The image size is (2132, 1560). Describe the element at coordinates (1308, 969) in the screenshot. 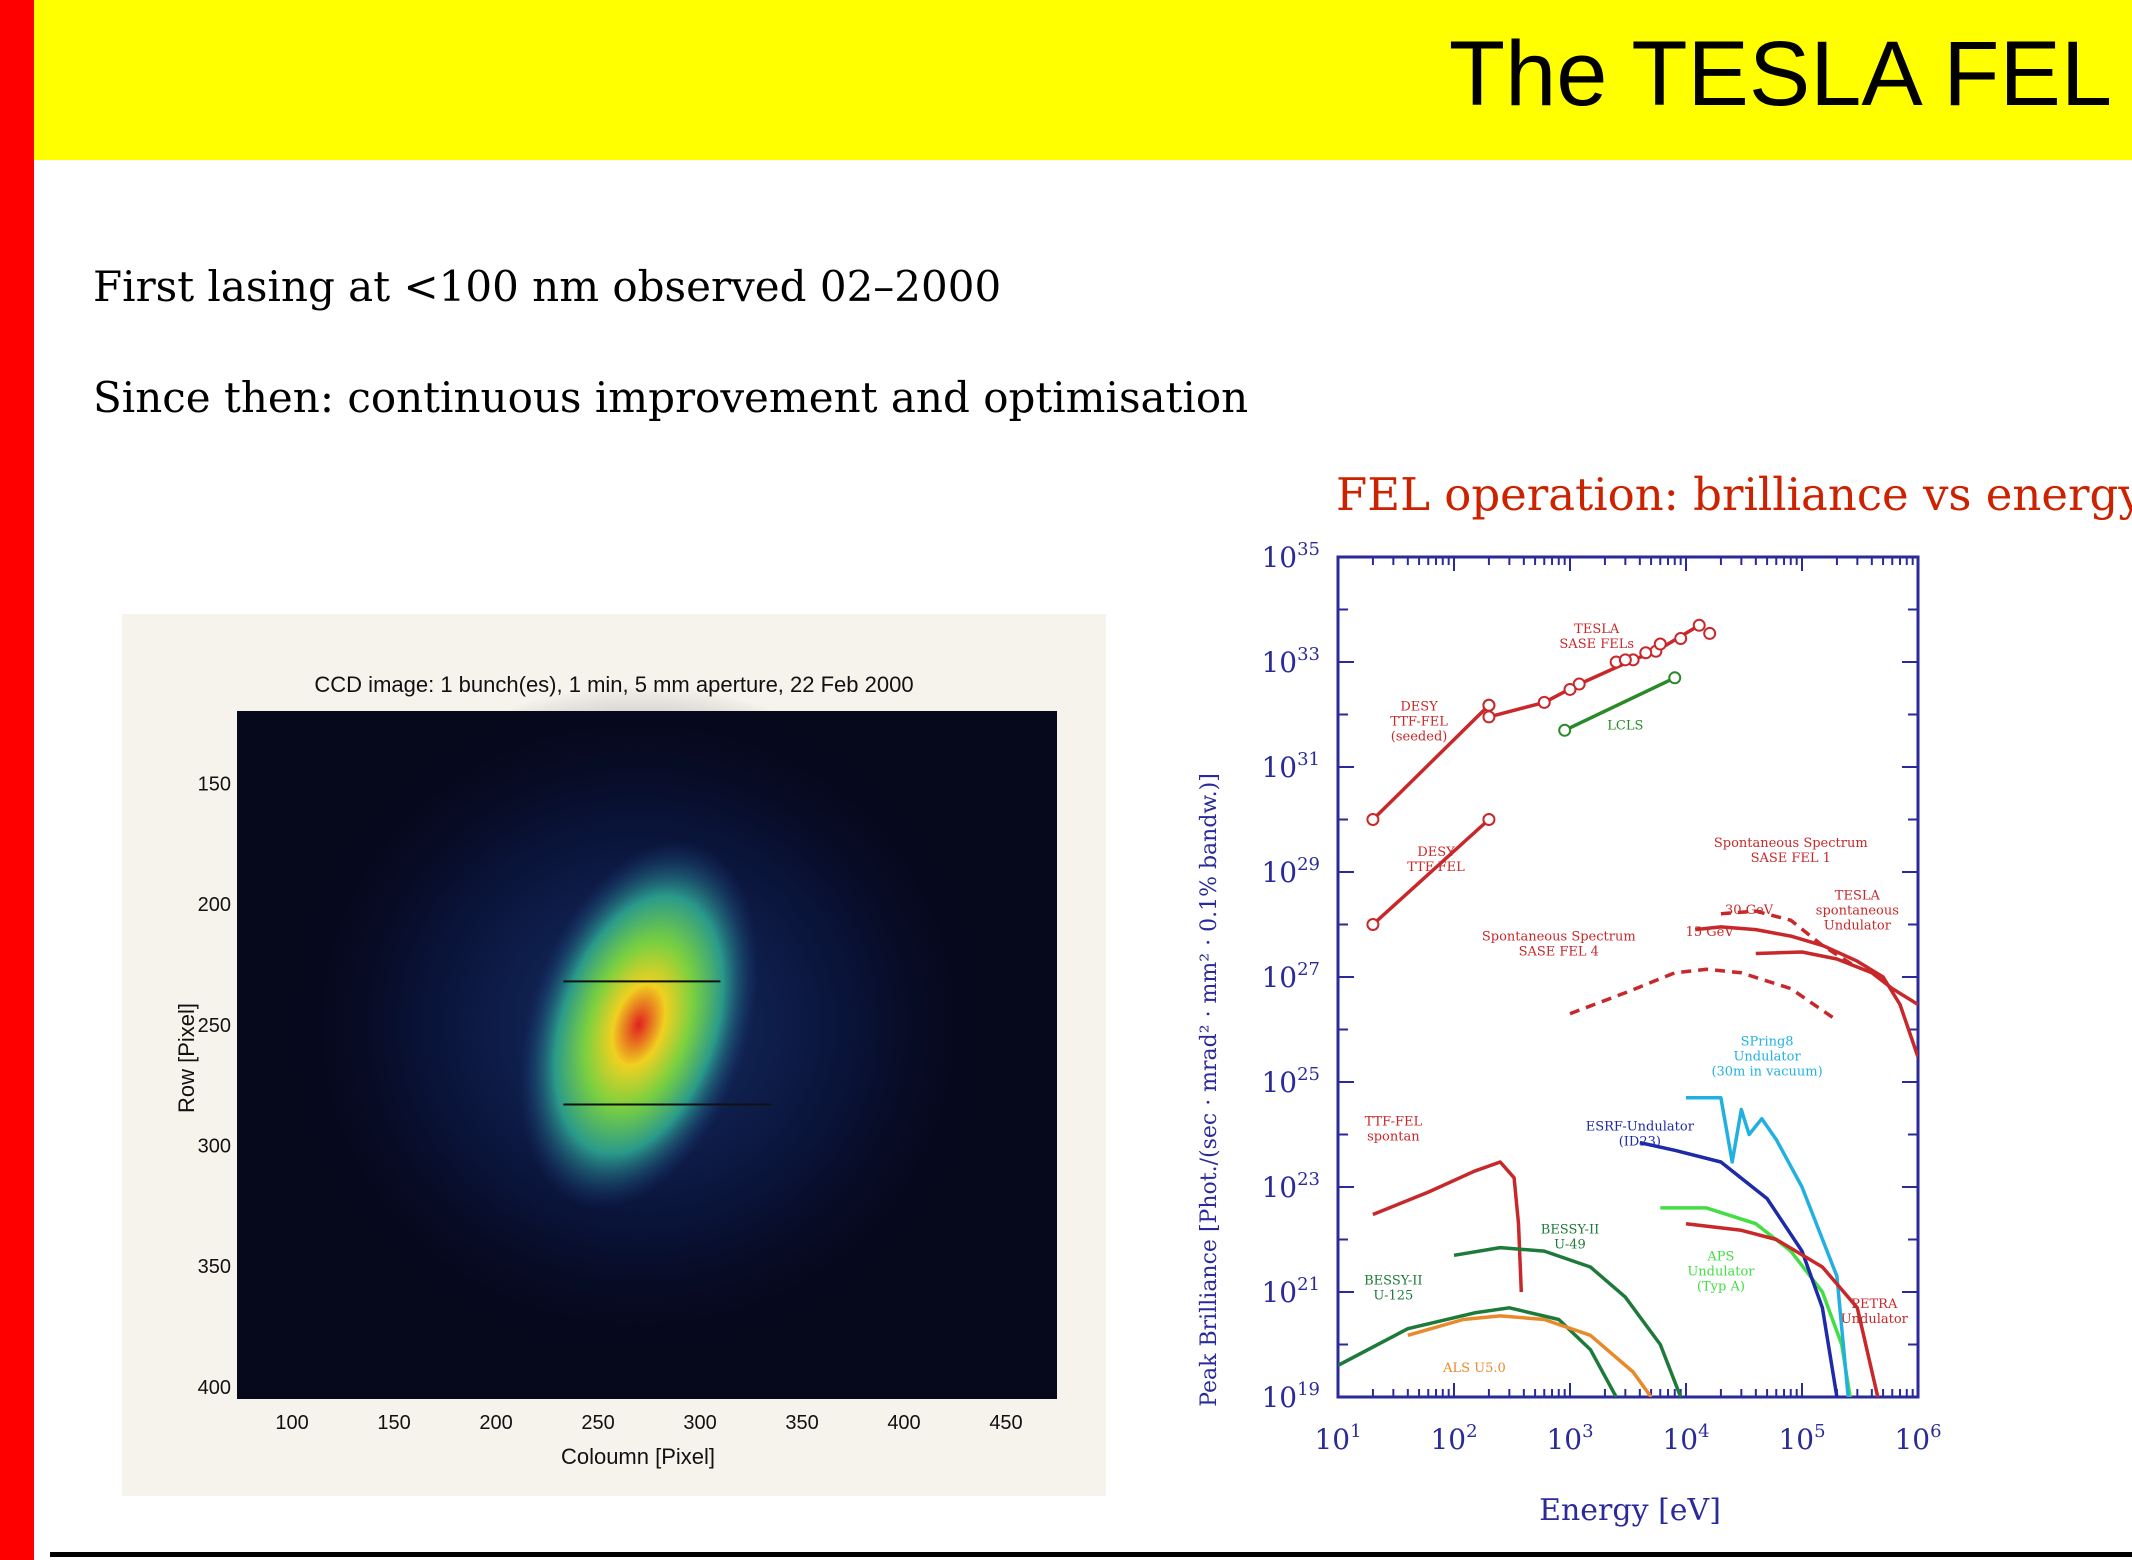

I see `fel-ytick-exp: 27` at that location.